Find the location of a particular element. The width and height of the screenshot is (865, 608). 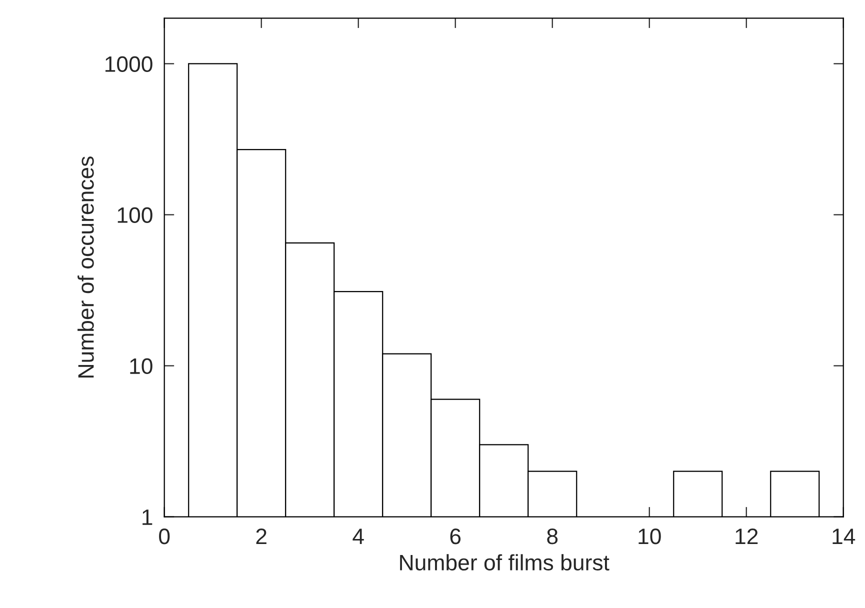

x-axis-title: Number of films burst is located at coordinates (505, 562).